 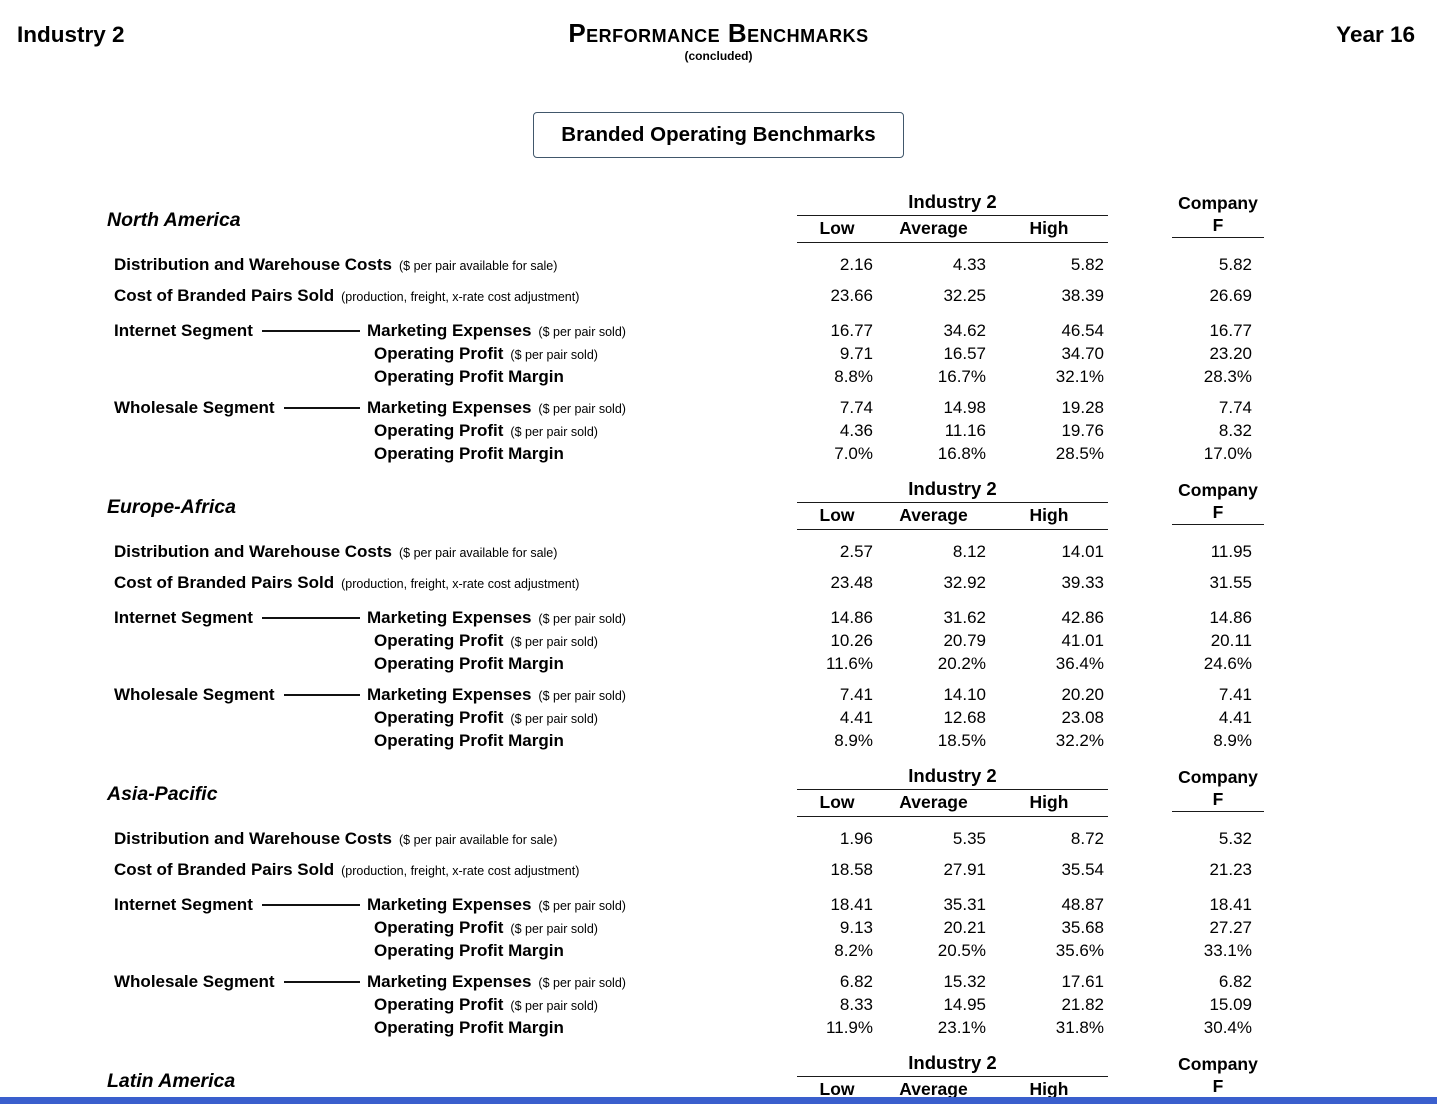 I want to click on segment-name: Internet Segment, so click(x=183, y=617).